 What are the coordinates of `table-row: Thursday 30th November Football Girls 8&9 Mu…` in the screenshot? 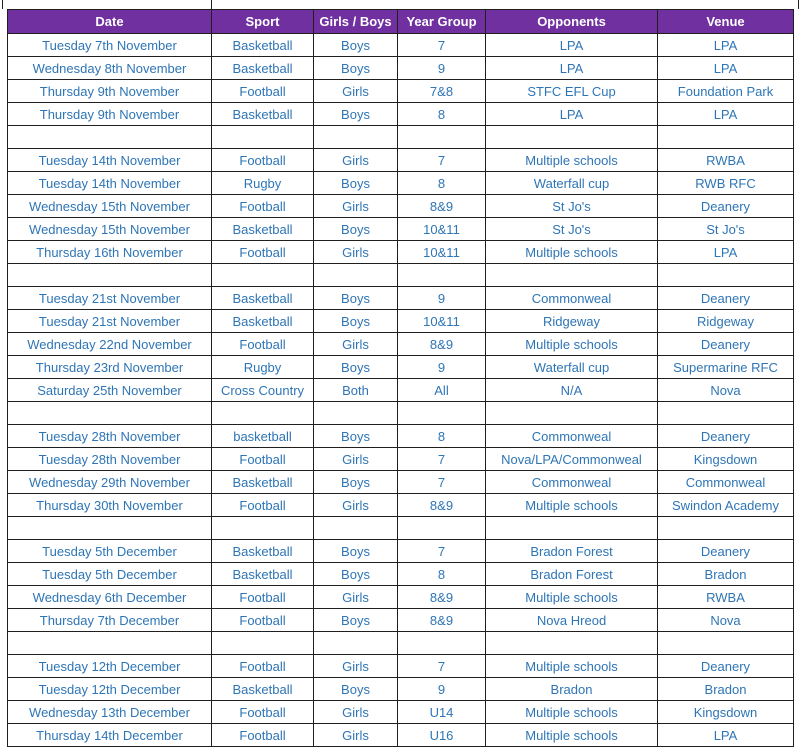 It's located at (400, 505).